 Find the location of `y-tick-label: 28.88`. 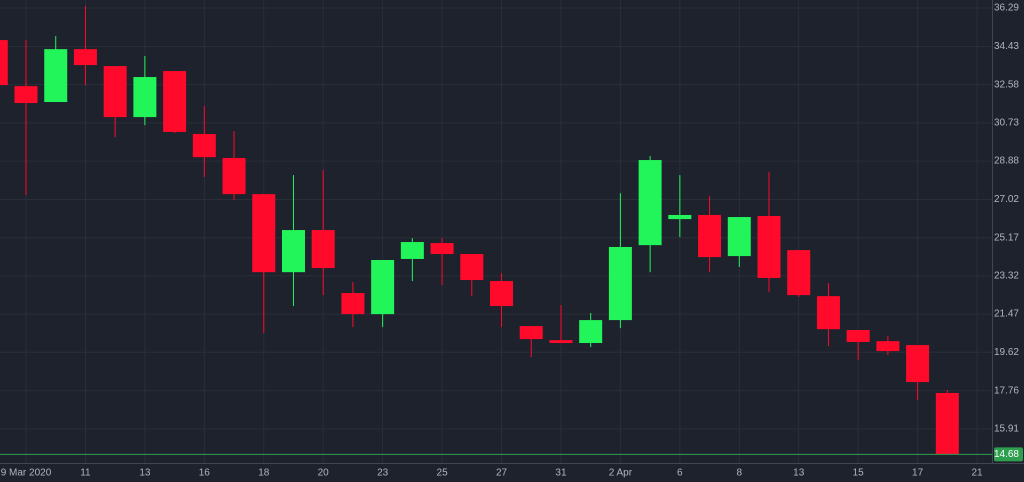

y-tick-label: 28.88 is located at coordinates (1006, 161).